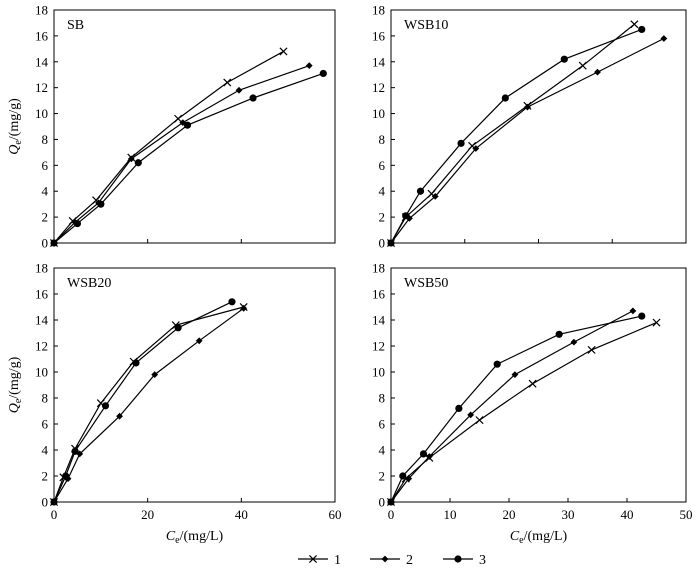 This screenshot has height=571, width=700. I want to click on x-tick-label: 20, so click(509, 514).